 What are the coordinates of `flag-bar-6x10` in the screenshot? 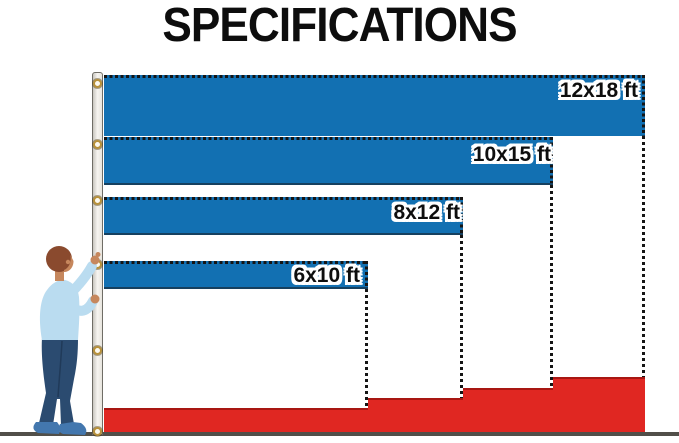 It's located at (236, 275).